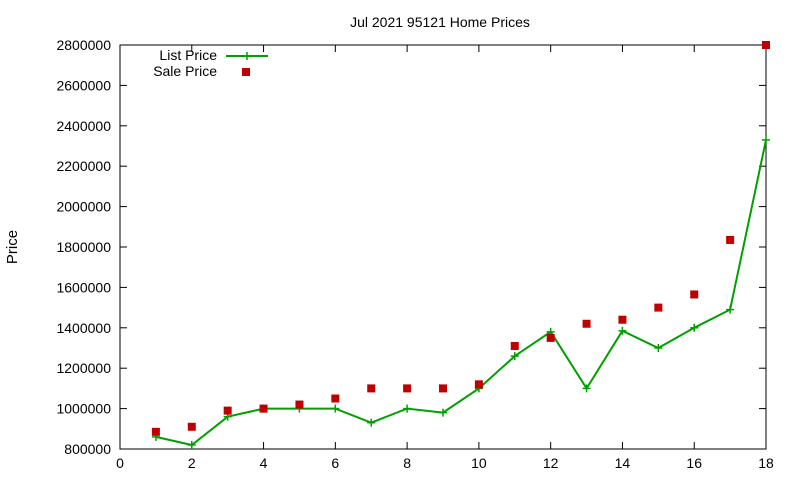 The image size is (800, 480). What do you see at coordinates (83, 328) in the screenshot?
I see `y-tick-label: 1400000` at bounding box center [83, 328].